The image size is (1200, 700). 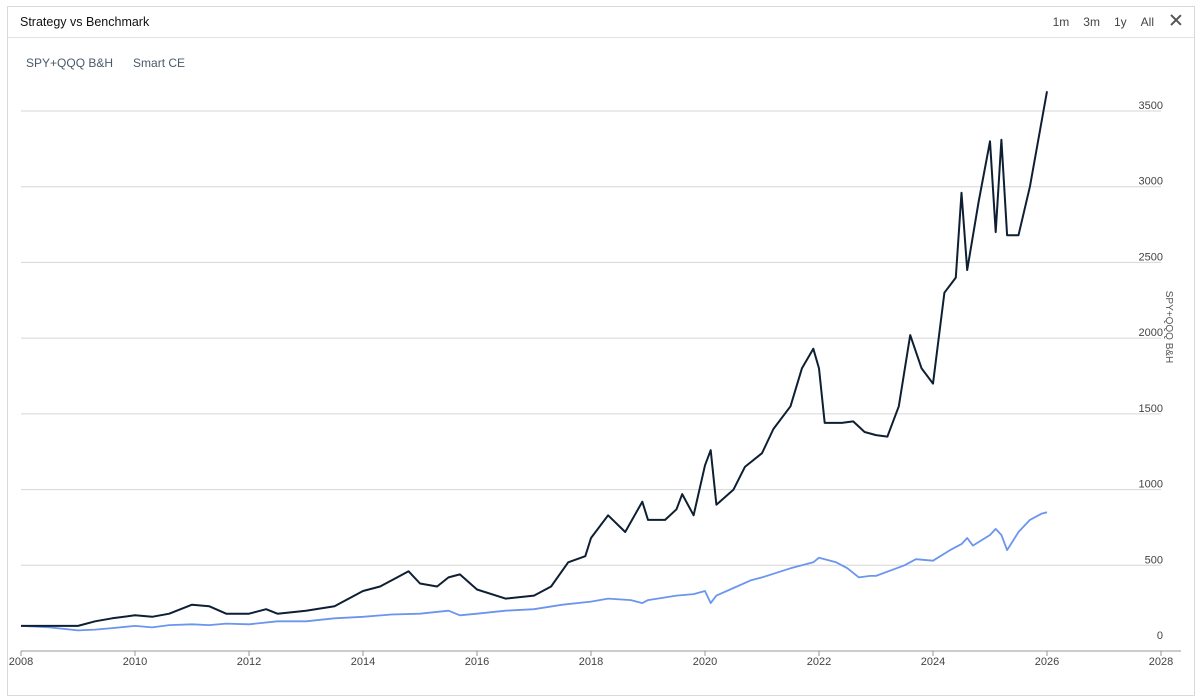 What do you see at coordinates (1103, 22) in the screenshot?
I see `range-selector: 1m 3m 1y All` at bounding box center [1103, 22].